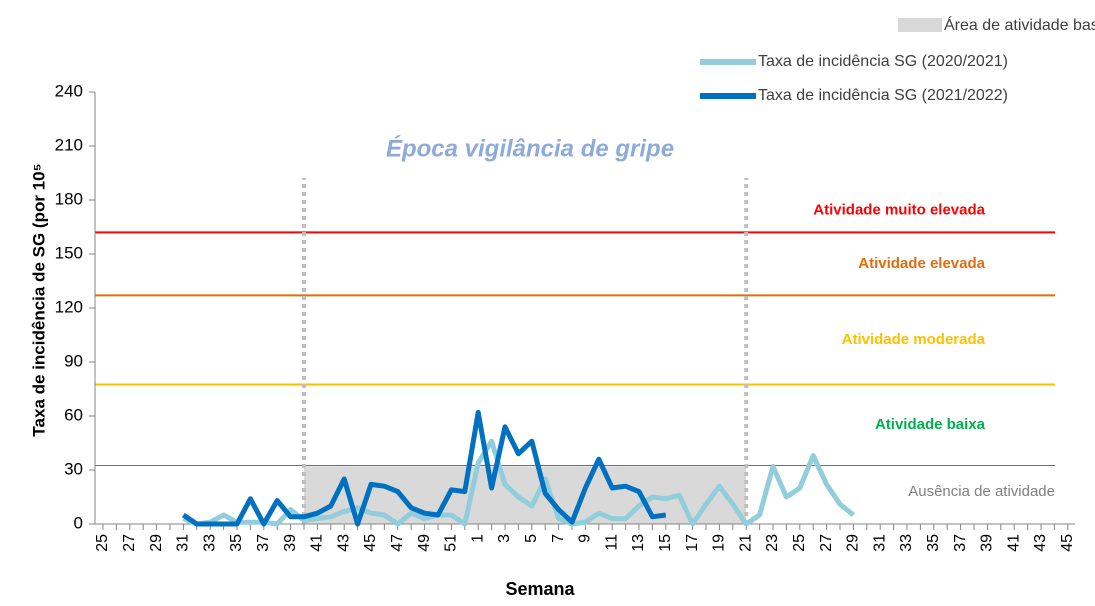 This screenshot has width=1095, height=606. What do you see at coordinates (73, 414) in the screenshot?
I see `y-tick-label: 60` at bounding box center [73, 414].